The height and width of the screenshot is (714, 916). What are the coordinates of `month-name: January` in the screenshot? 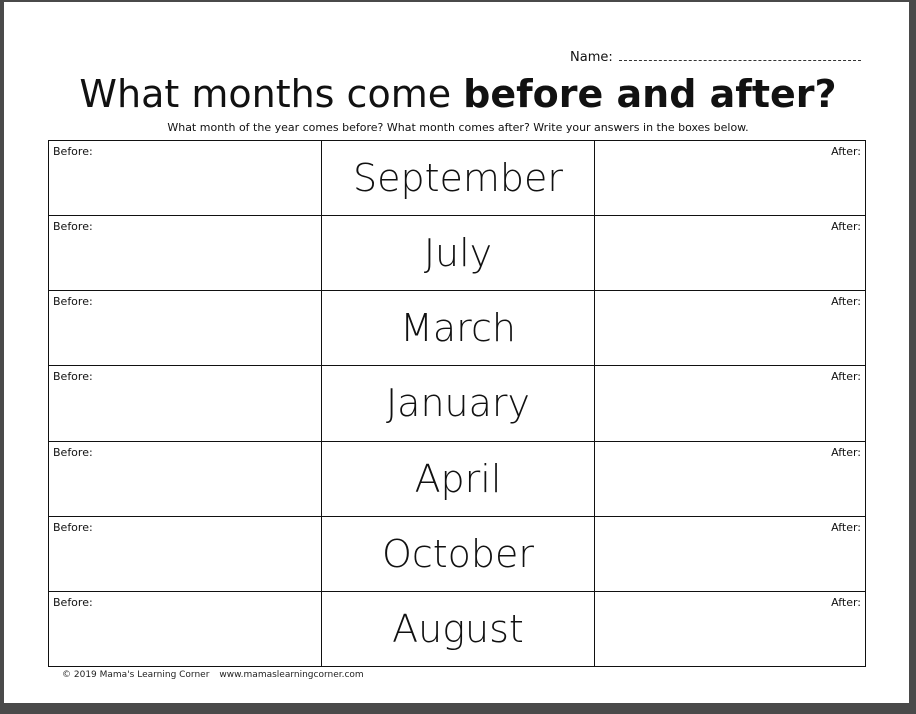 It's located at (458, 403).